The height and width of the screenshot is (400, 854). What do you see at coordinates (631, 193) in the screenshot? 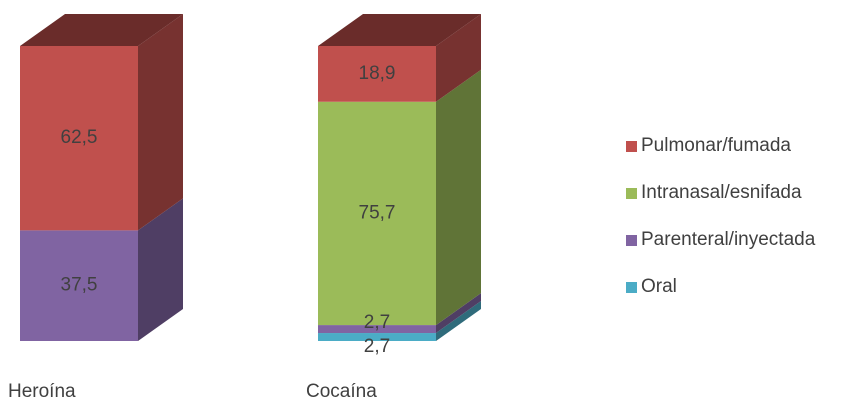
I see `legend-swatch-intranasal` at bounding box center [631, 193].